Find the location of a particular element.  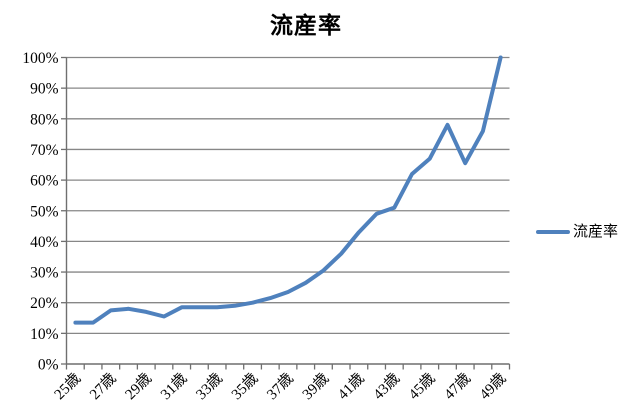

legend: 流産率 is located at coordinates (577, 232).